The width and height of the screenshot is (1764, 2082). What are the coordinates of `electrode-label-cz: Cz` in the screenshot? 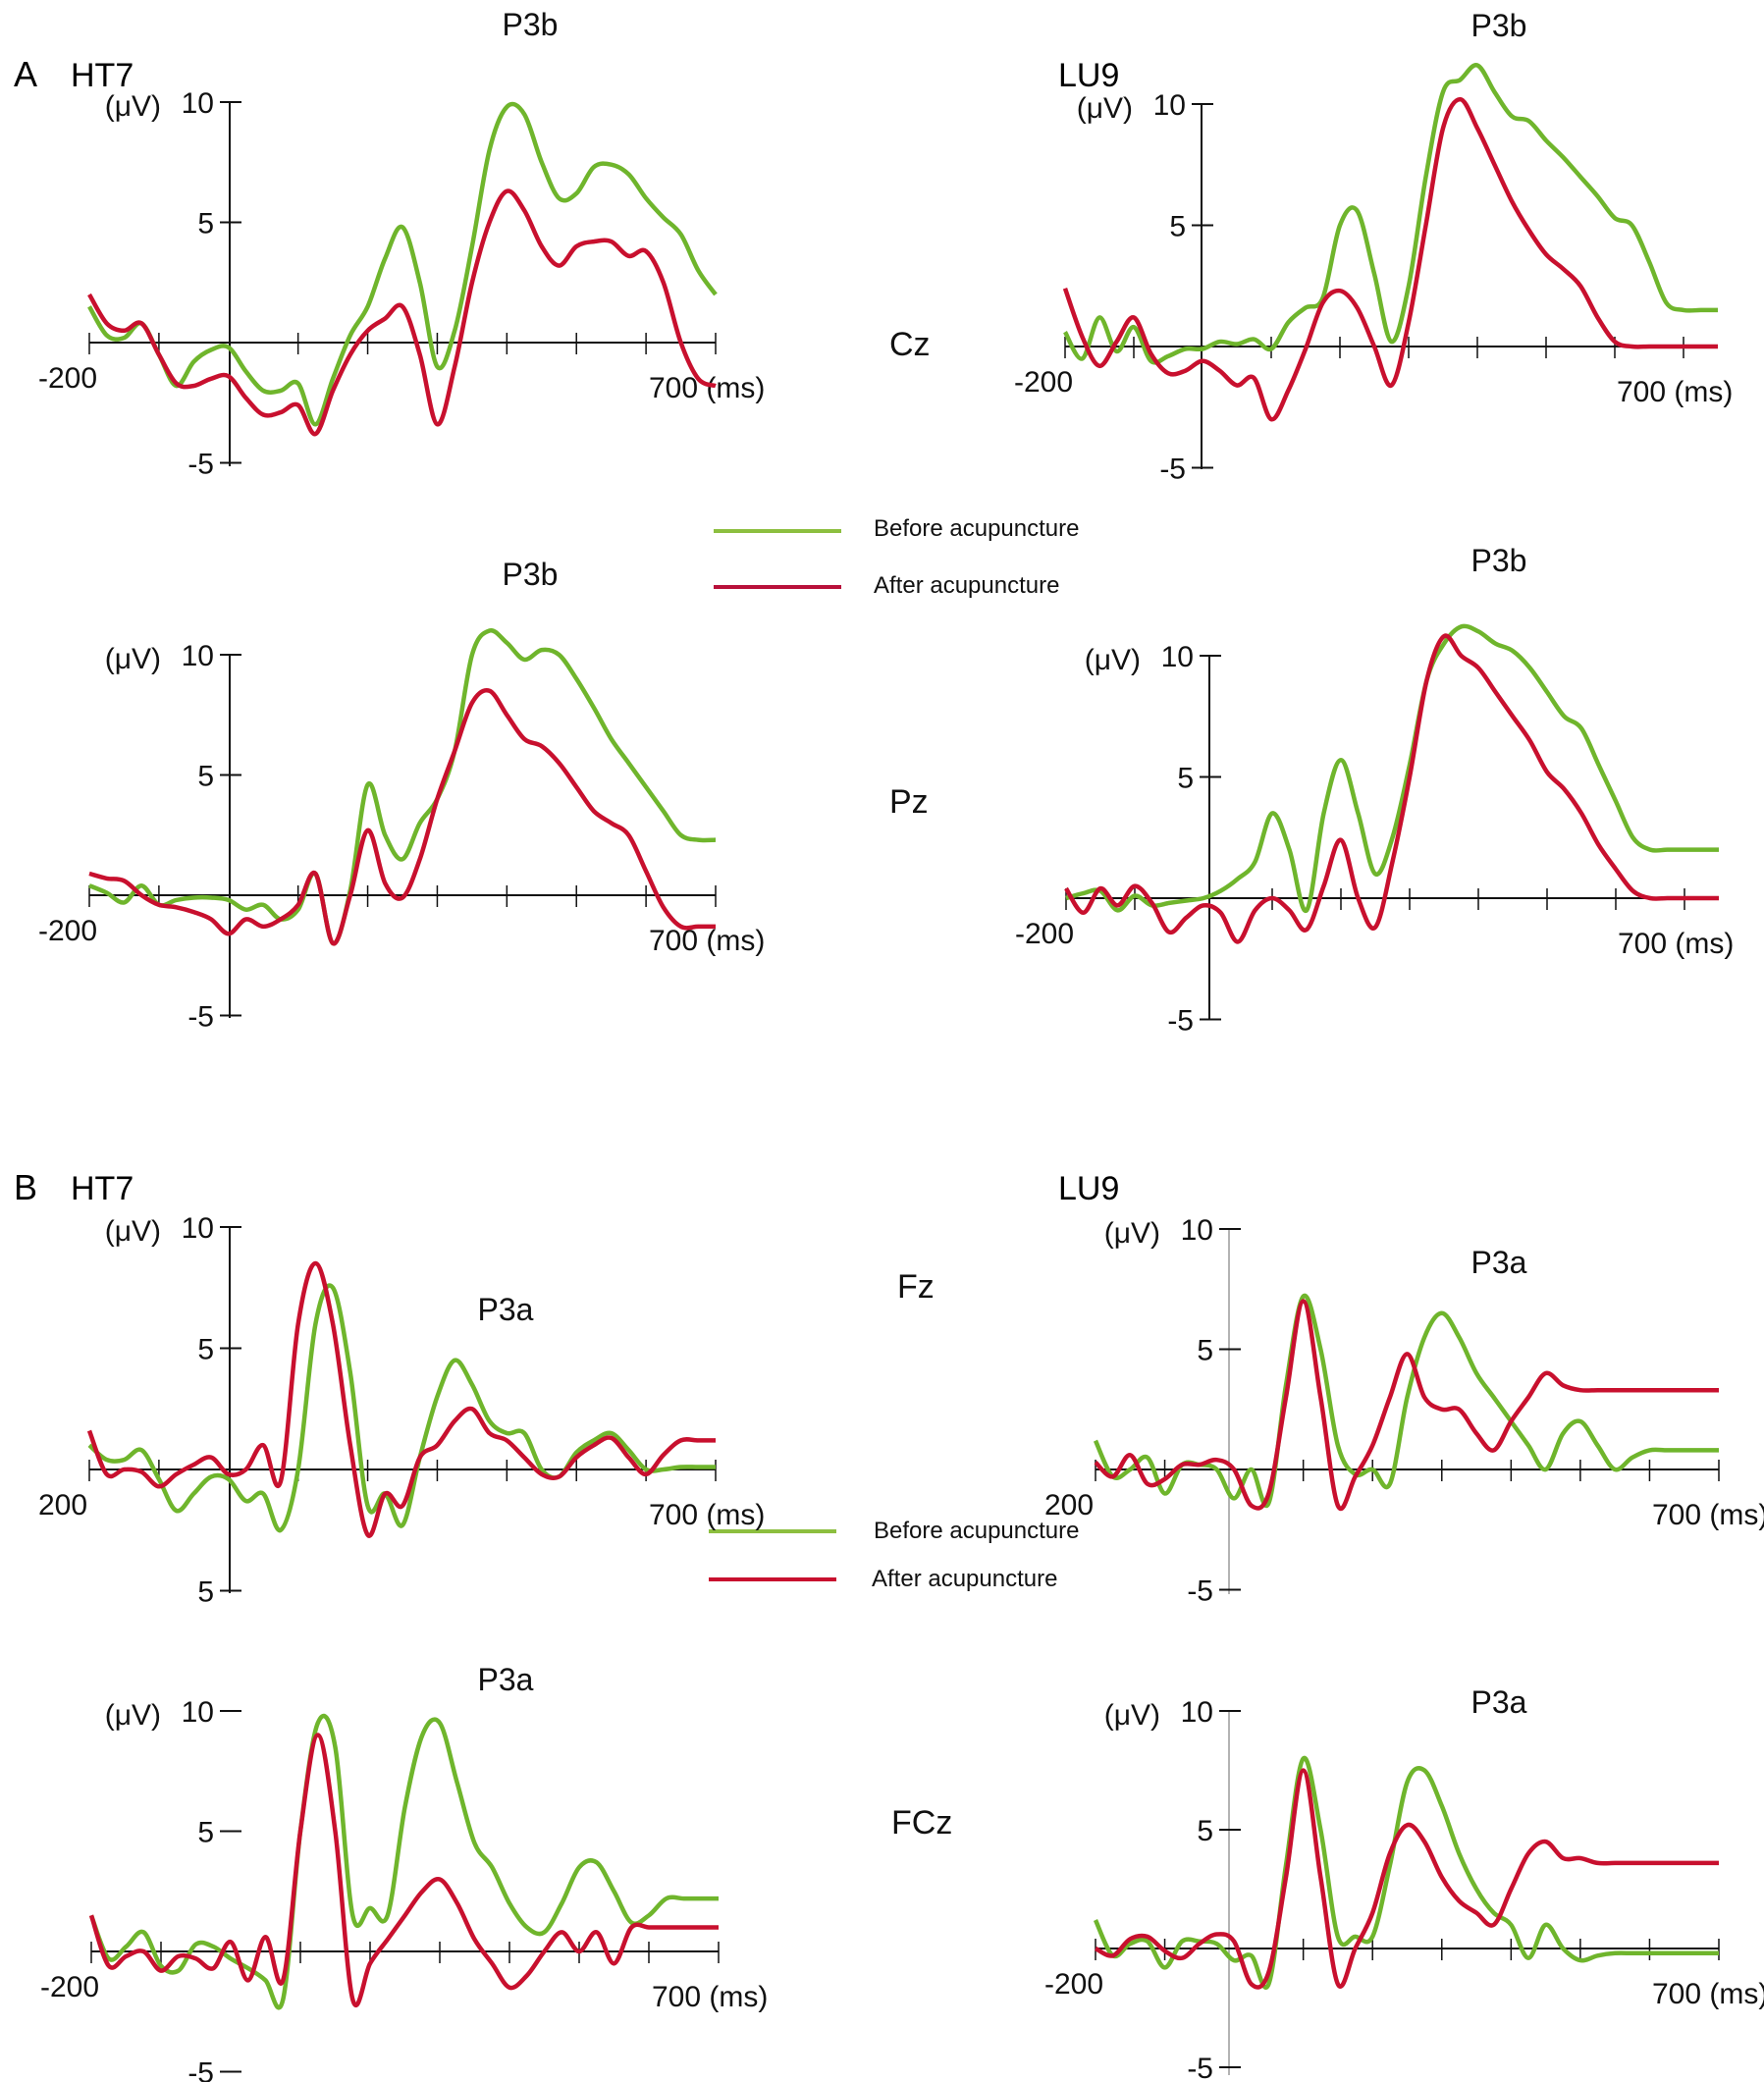 It's located at (910, 344).